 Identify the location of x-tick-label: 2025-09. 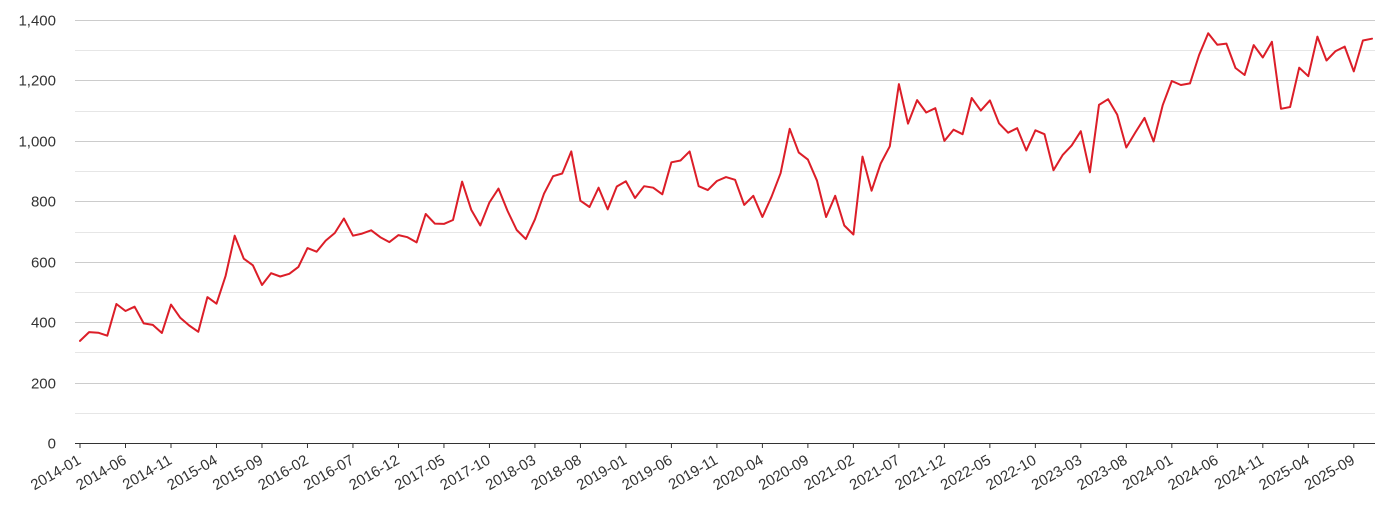
(1330, 473).